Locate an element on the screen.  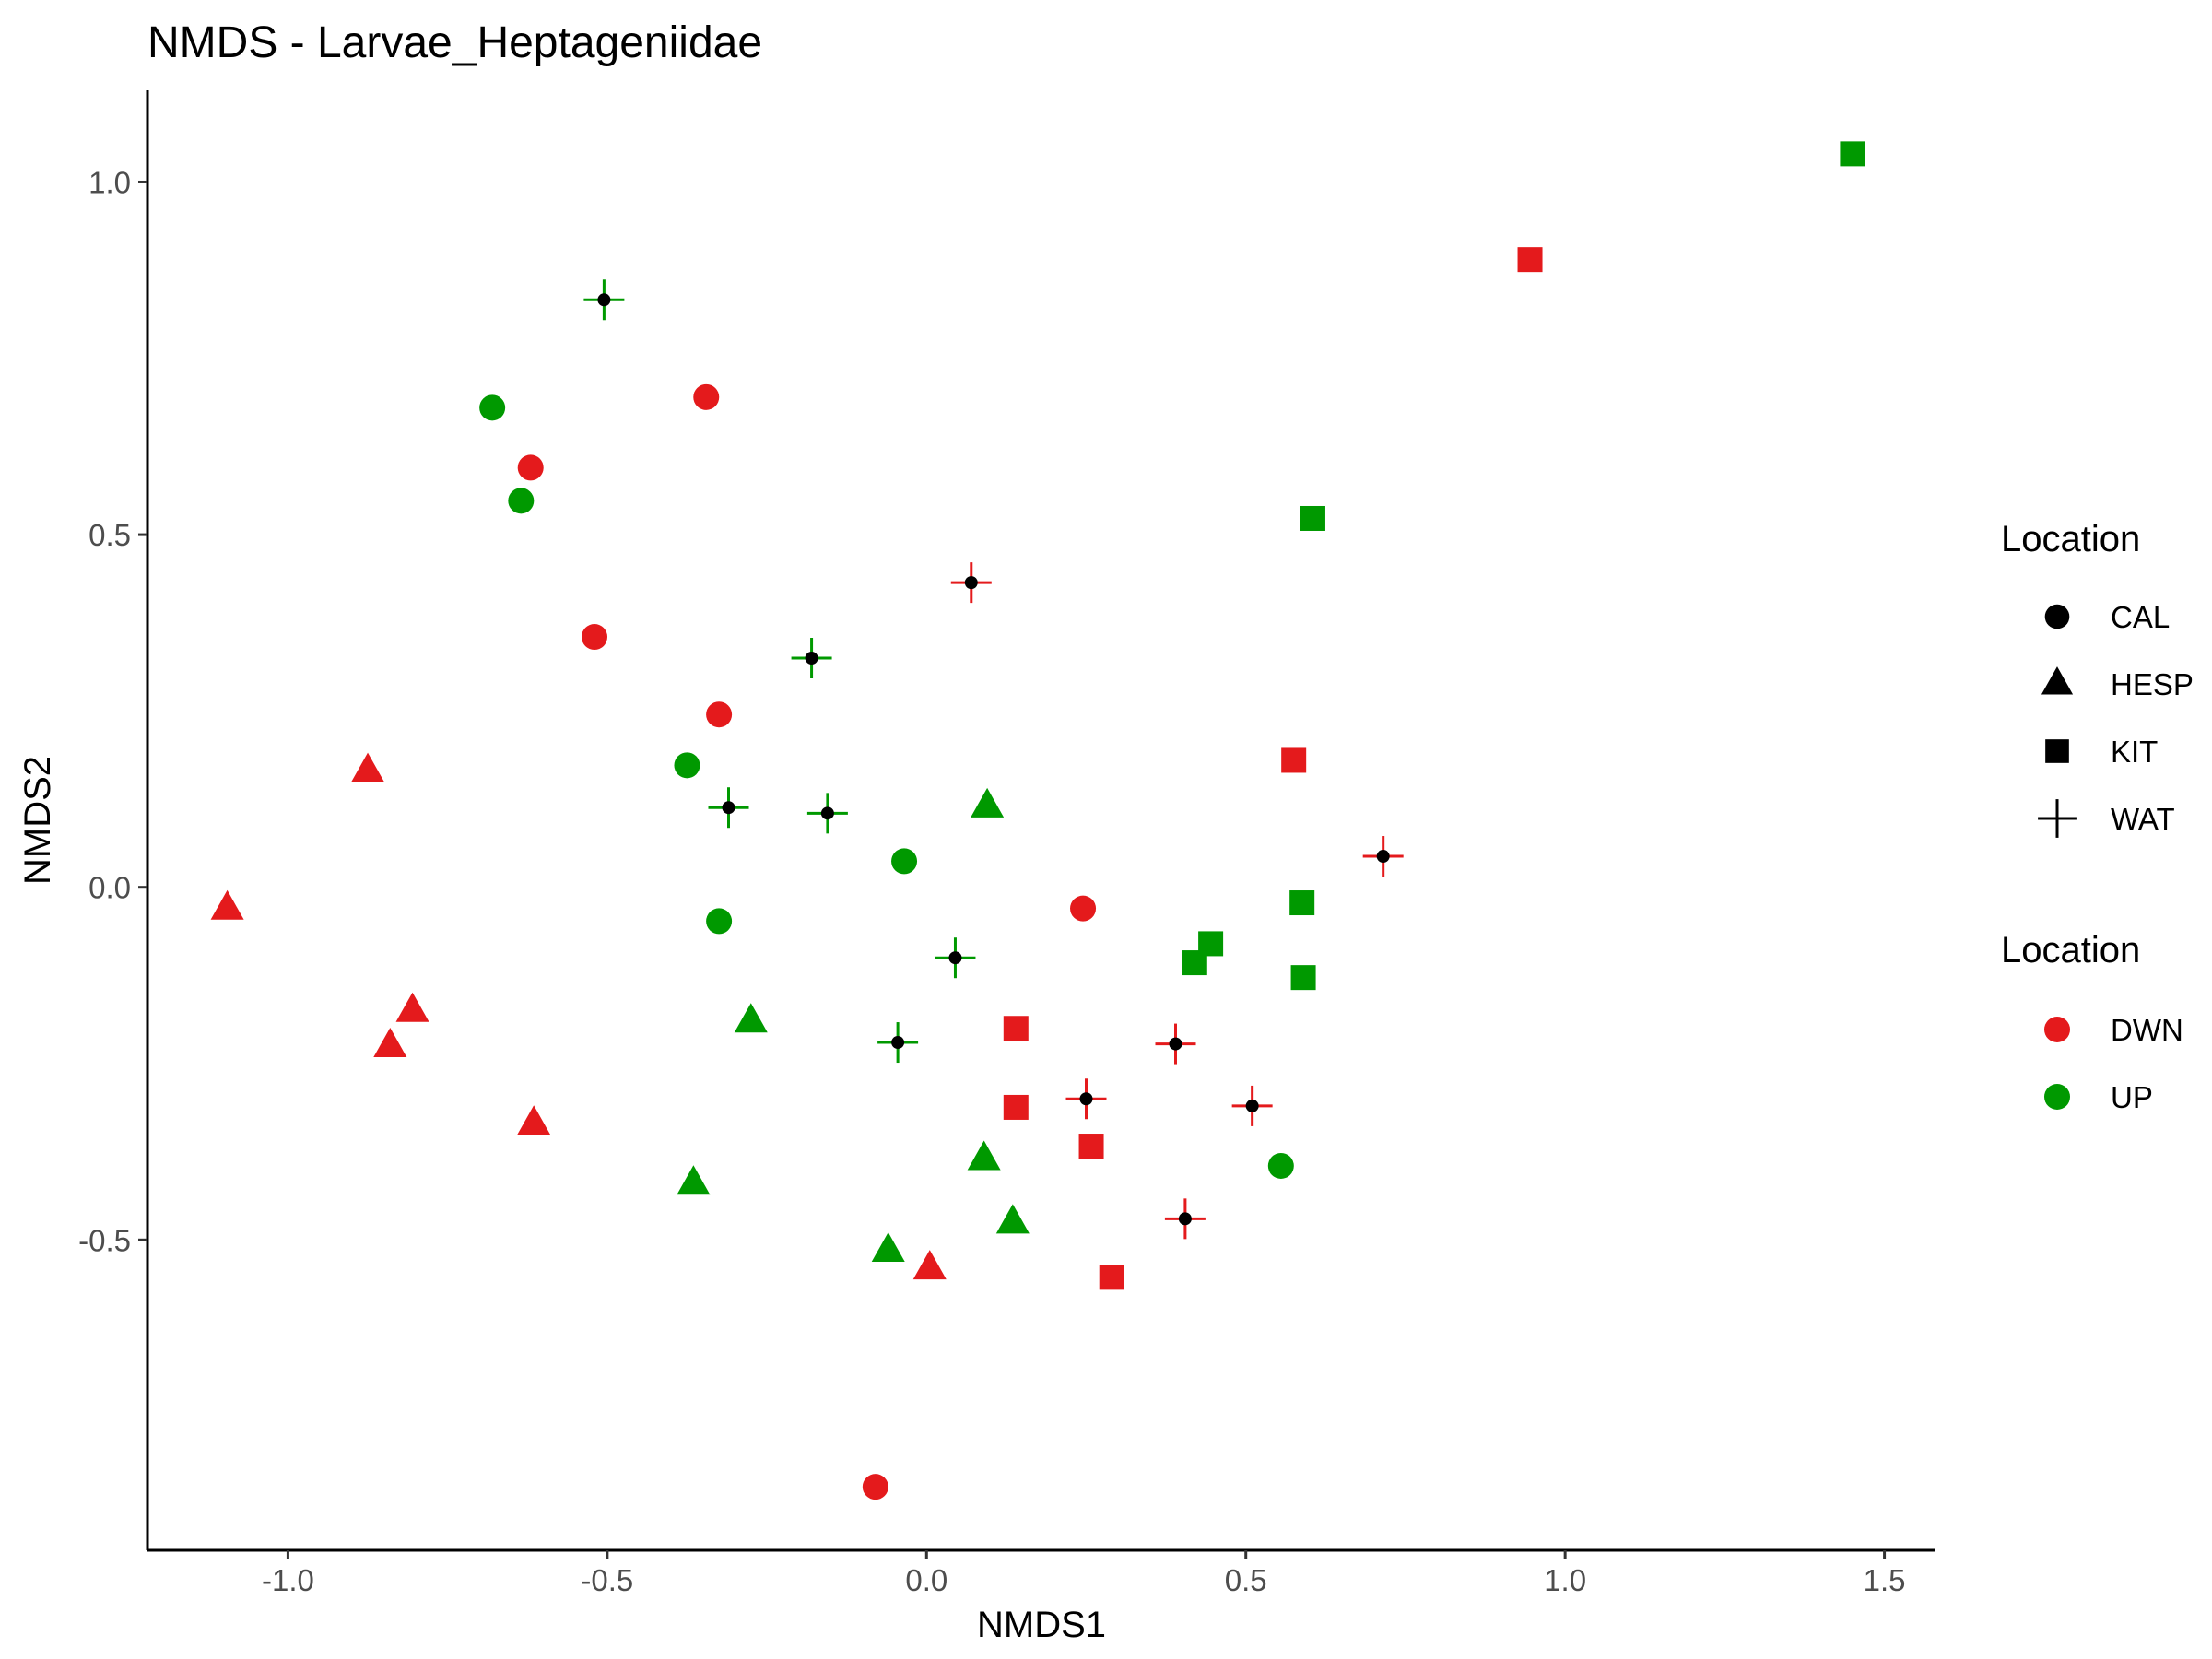
legend-label-up: UP is located at coordinates (2132, 1097).